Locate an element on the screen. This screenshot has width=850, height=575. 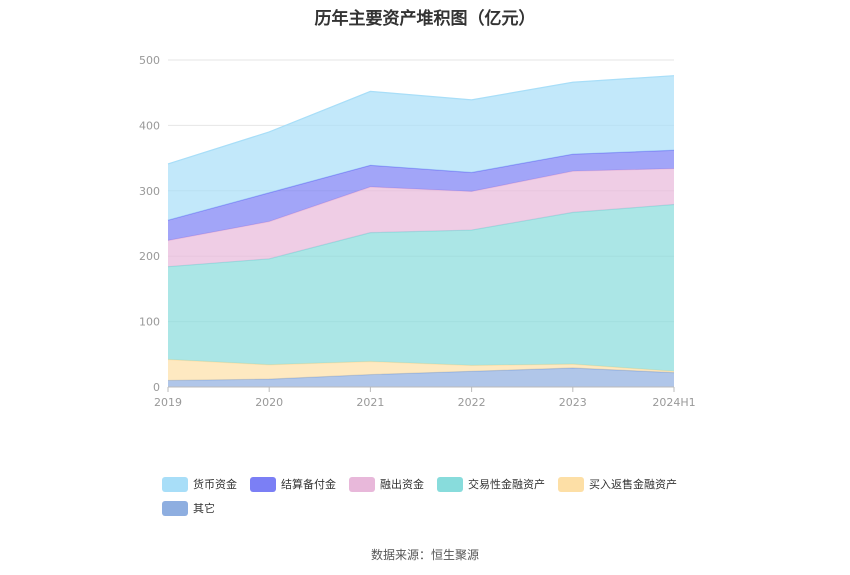
legend-label: 其它 is located at coordinates (204, 508).